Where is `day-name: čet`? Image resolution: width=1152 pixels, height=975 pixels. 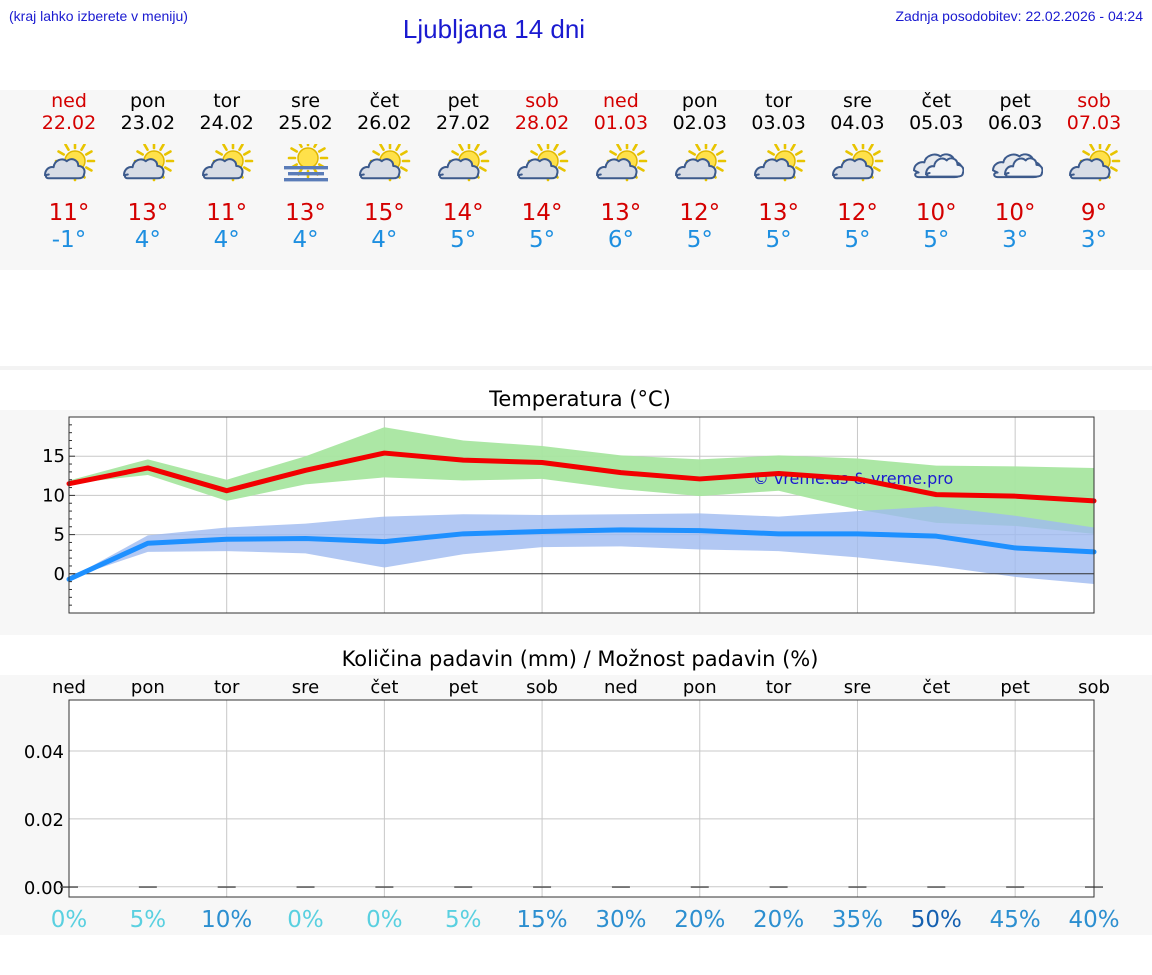
day-name: čet is located at coordinates (936, 101).